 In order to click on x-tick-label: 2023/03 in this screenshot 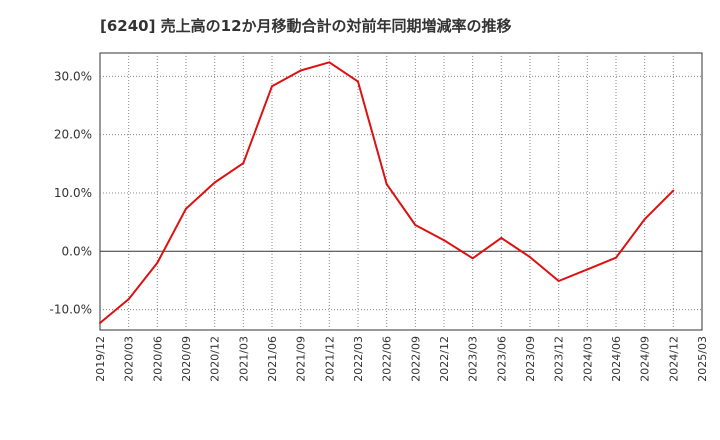, I will do `click(473, 359)`.